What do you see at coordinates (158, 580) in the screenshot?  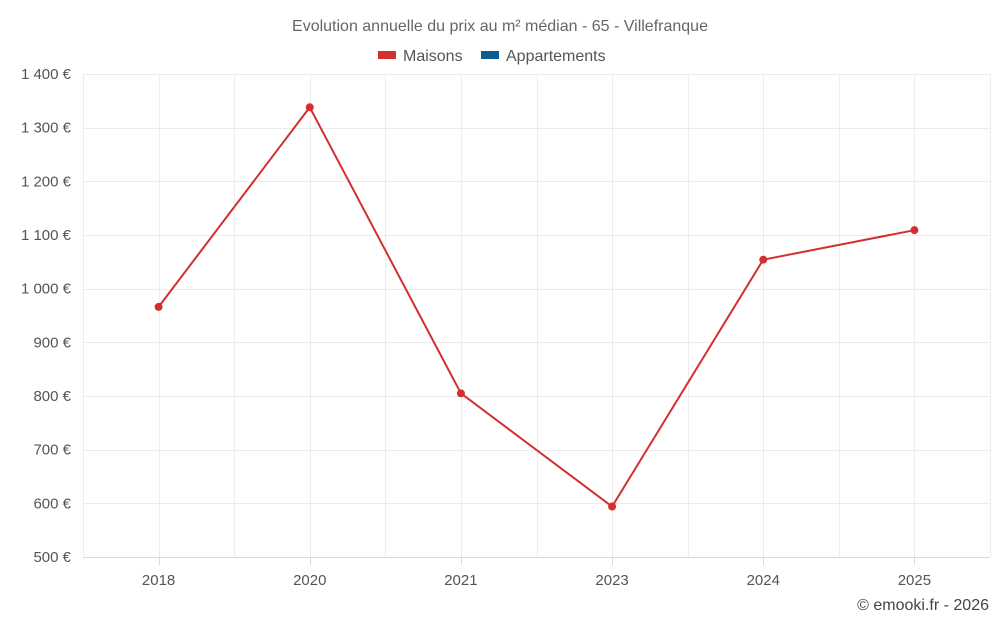 I see `x-tick-label: 2018` at bounding box center [158, 580].